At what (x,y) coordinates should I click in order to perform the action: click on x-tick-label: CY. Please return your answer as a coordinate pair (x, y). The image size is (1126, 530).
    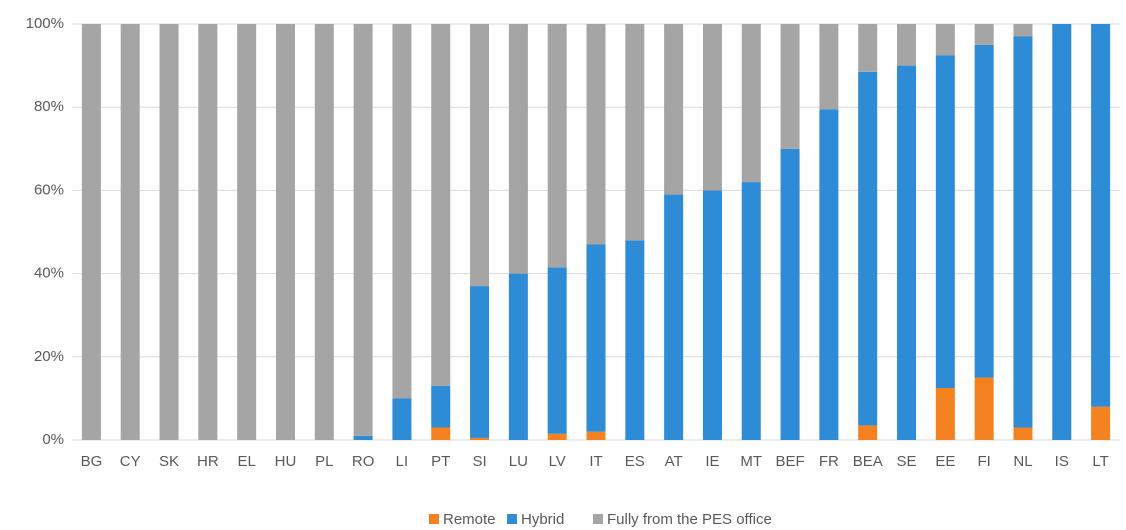
    Looking at the image, I should click on (130, 461).